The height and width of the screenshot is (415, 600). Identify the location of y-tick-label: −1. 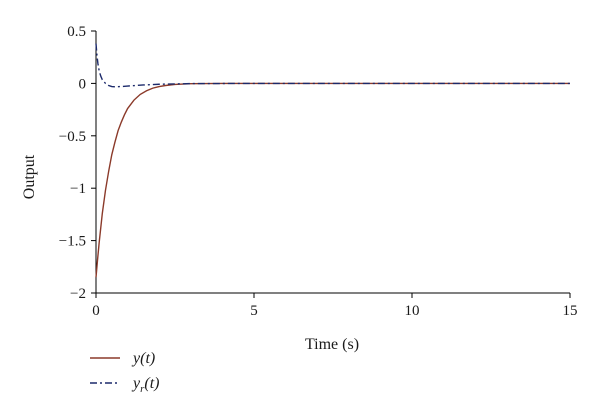
(78, 189).